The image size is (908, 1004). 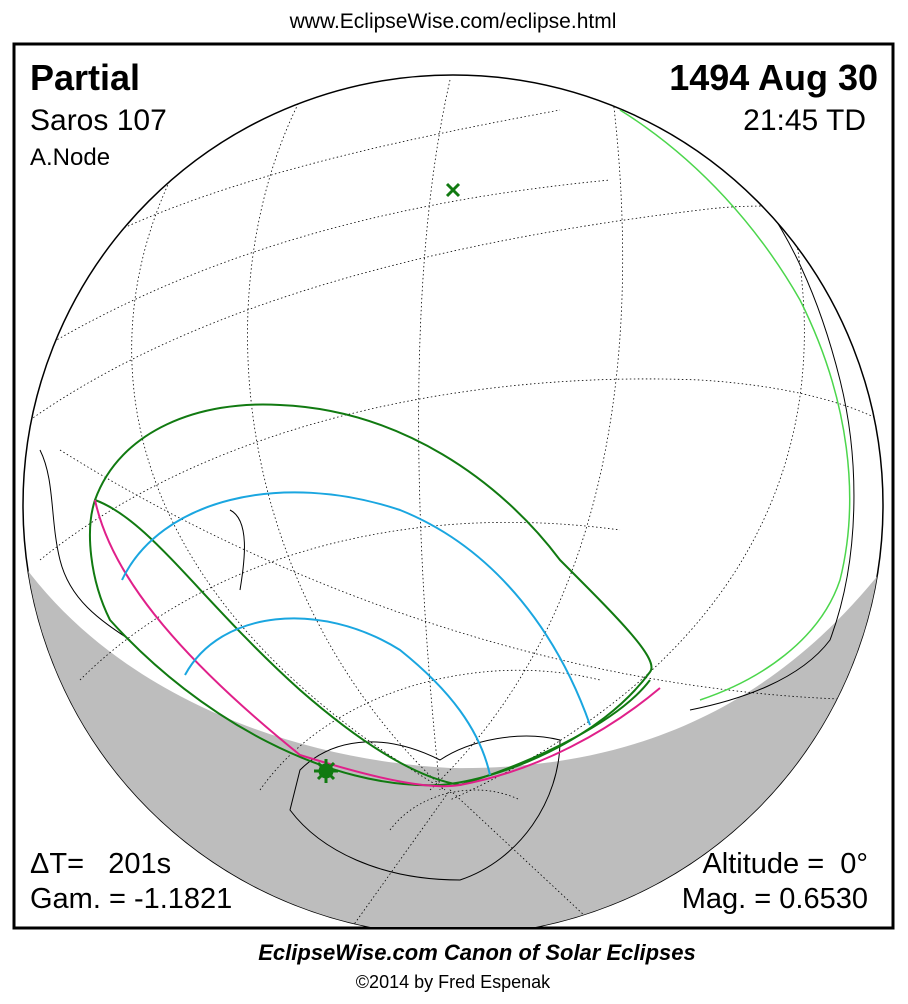 What do you see at coordinates (785, 864) in the screenshot?
I see `altitude: Altitude = 0°` at bounding box center [785, 864].